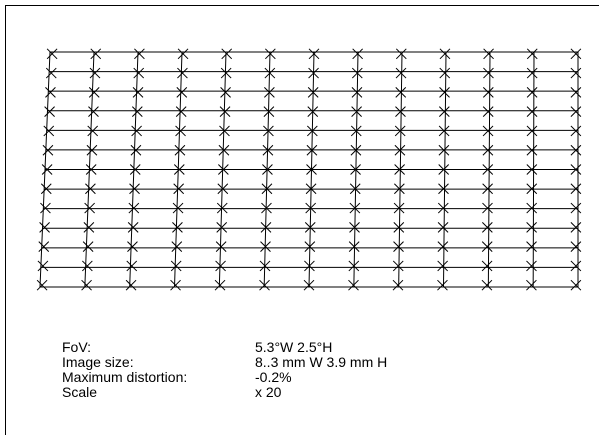  What do you see at coordinates (224, 362) in the screenshot?
I see `spec-row-image-size: Image size: 8..3 mm W 3.9 mm H` at bounding box center [224, 362].